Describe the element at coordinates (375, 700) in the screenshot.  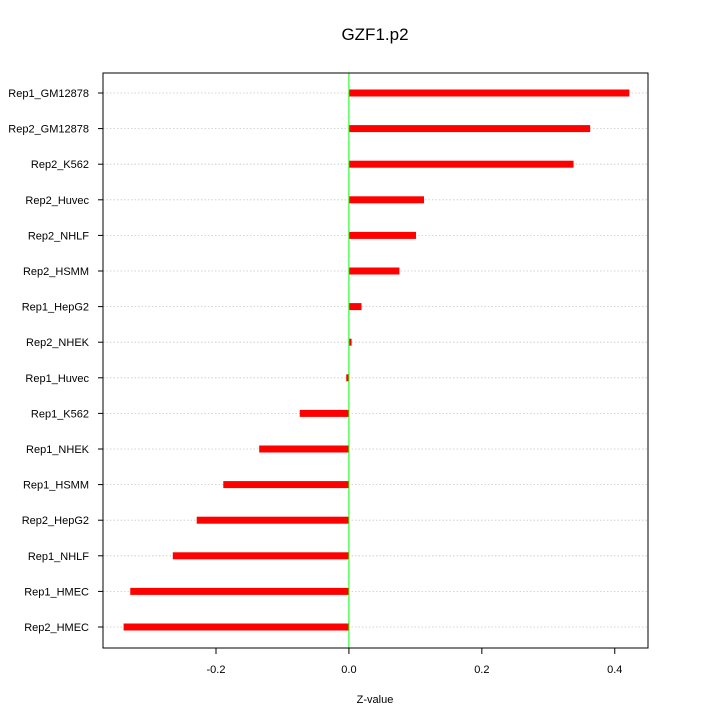
I see `x-axis-label: Z-value` at that location.